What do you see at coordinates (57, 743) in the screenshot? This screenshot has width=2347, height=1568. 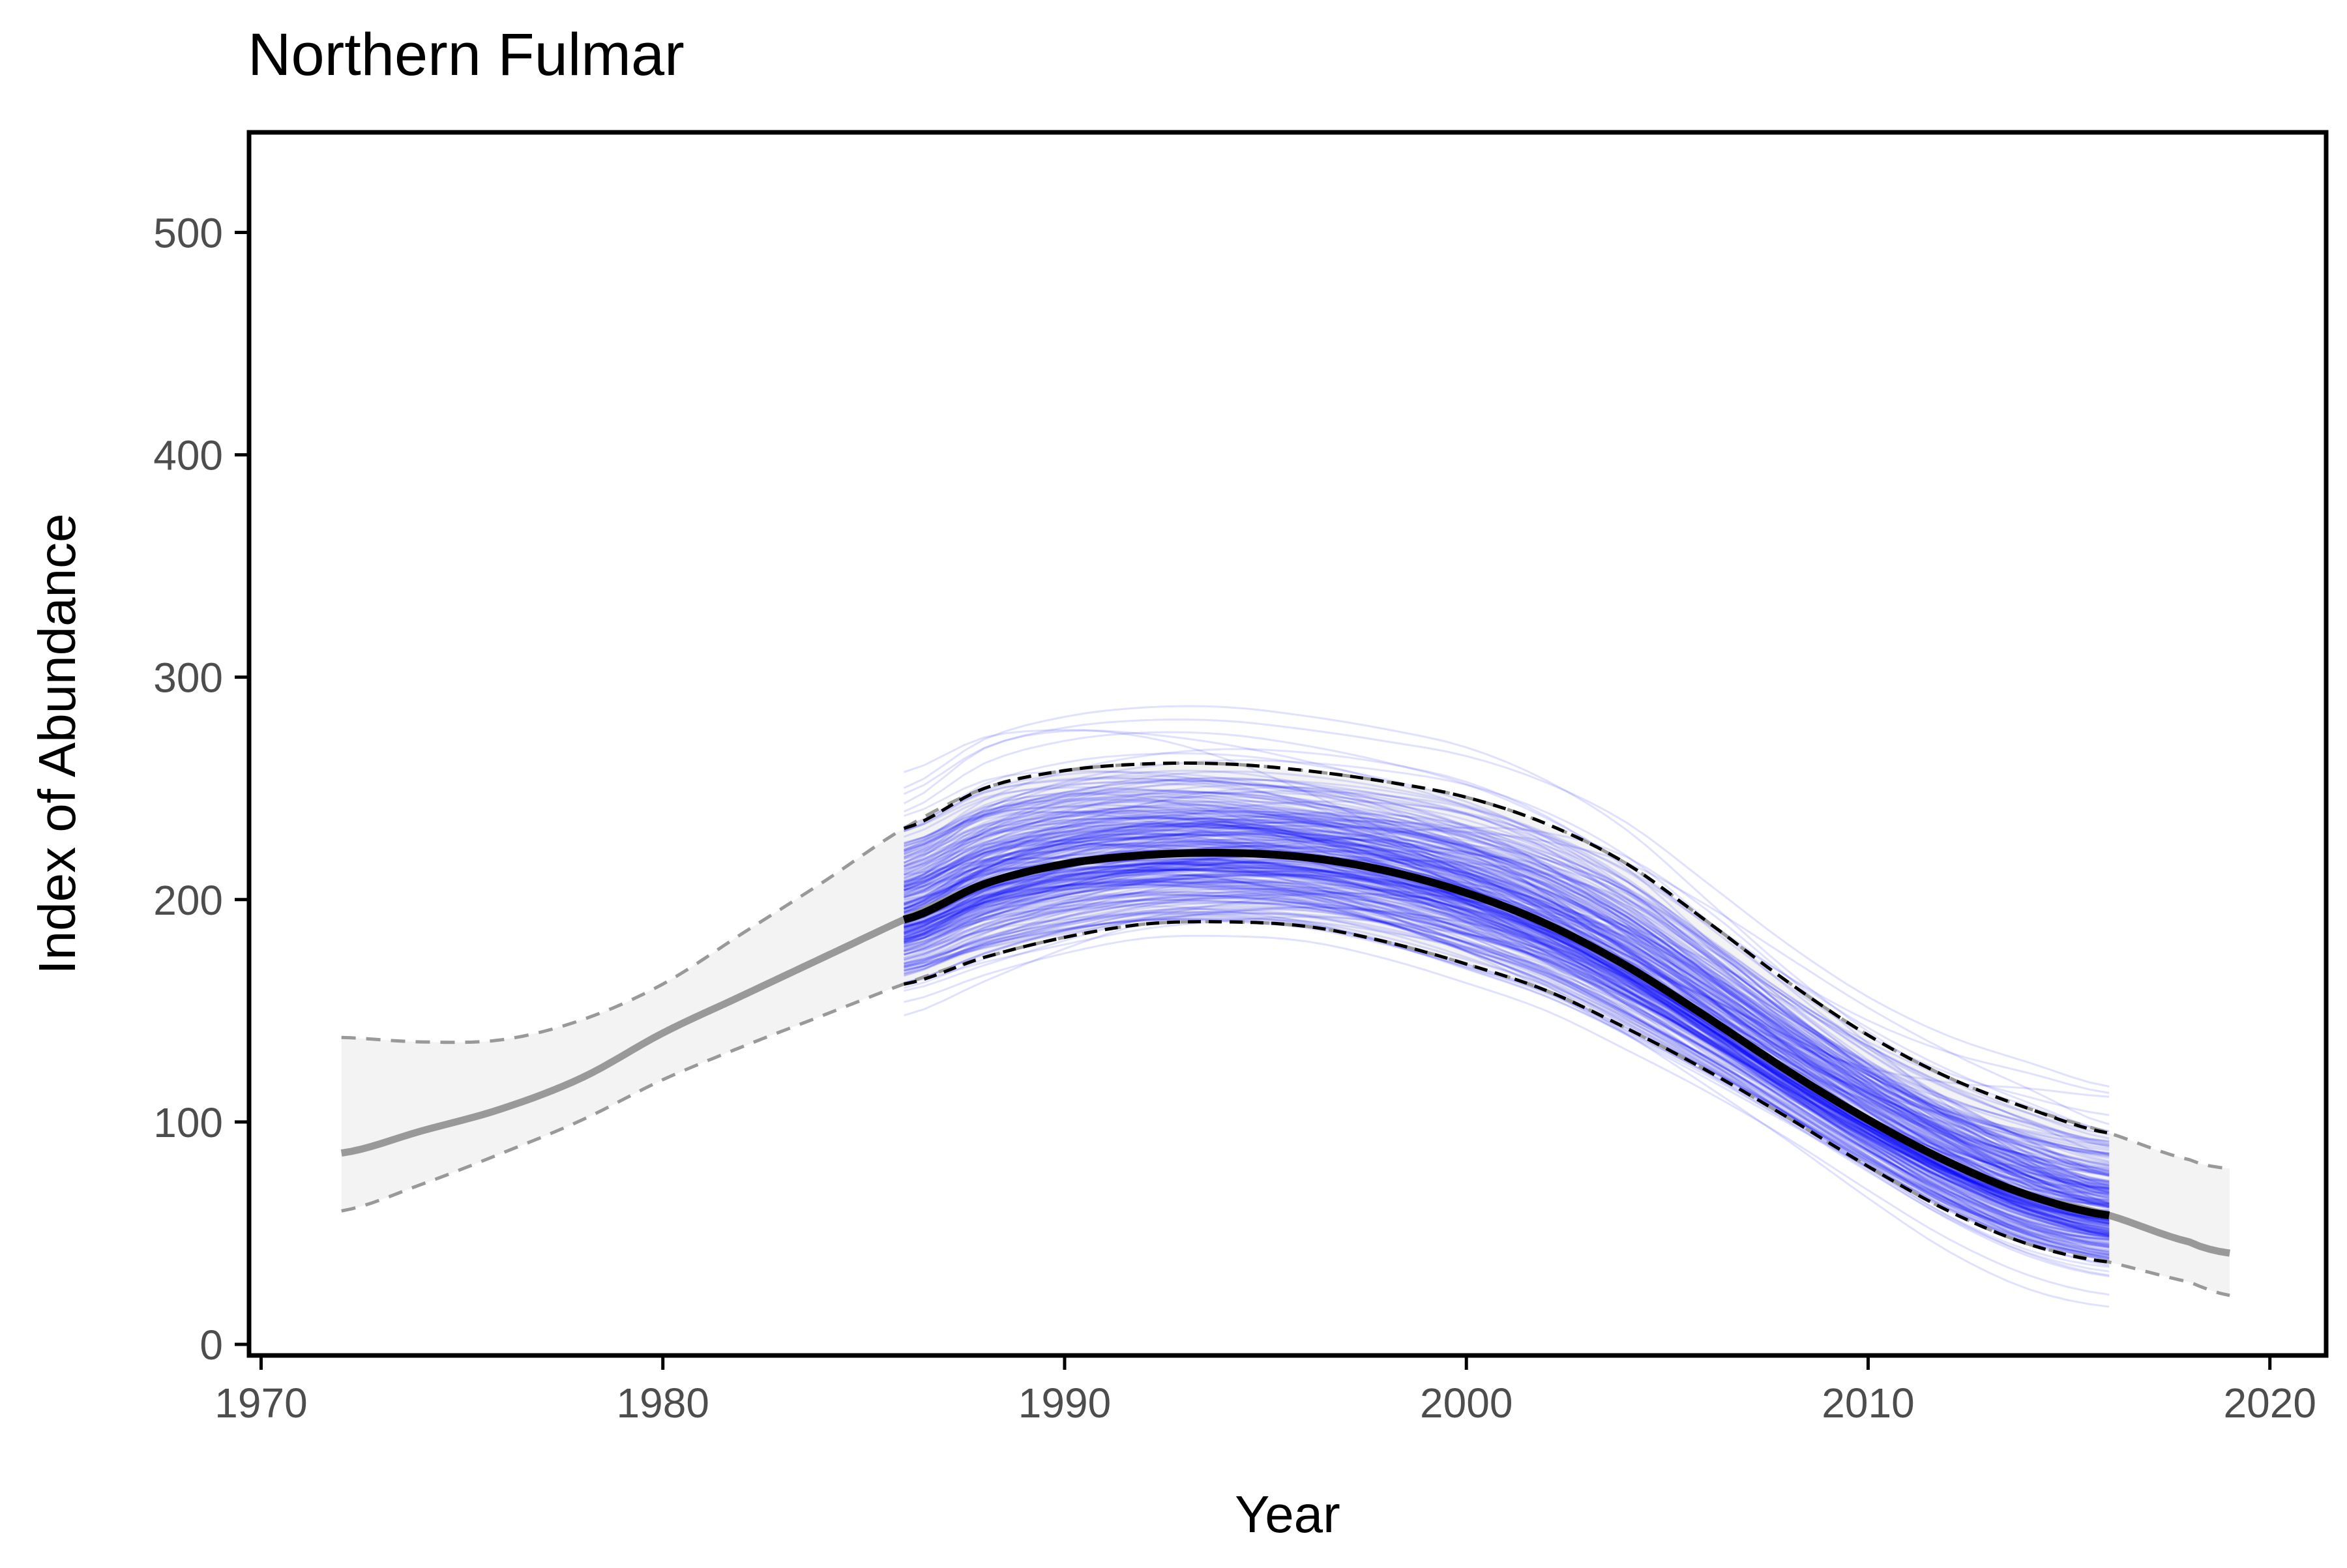 I see `y-axis-label: Index of Abundance` at bounding box center [57, 743].